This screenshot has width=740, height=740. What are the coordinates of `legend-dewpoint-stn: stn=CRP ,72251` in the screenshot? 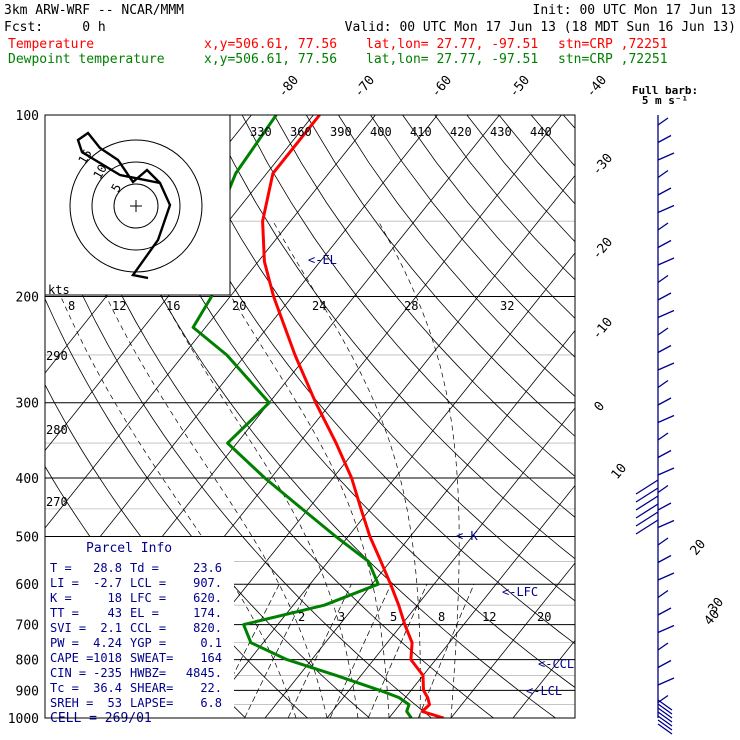 It's located at (613, 59).